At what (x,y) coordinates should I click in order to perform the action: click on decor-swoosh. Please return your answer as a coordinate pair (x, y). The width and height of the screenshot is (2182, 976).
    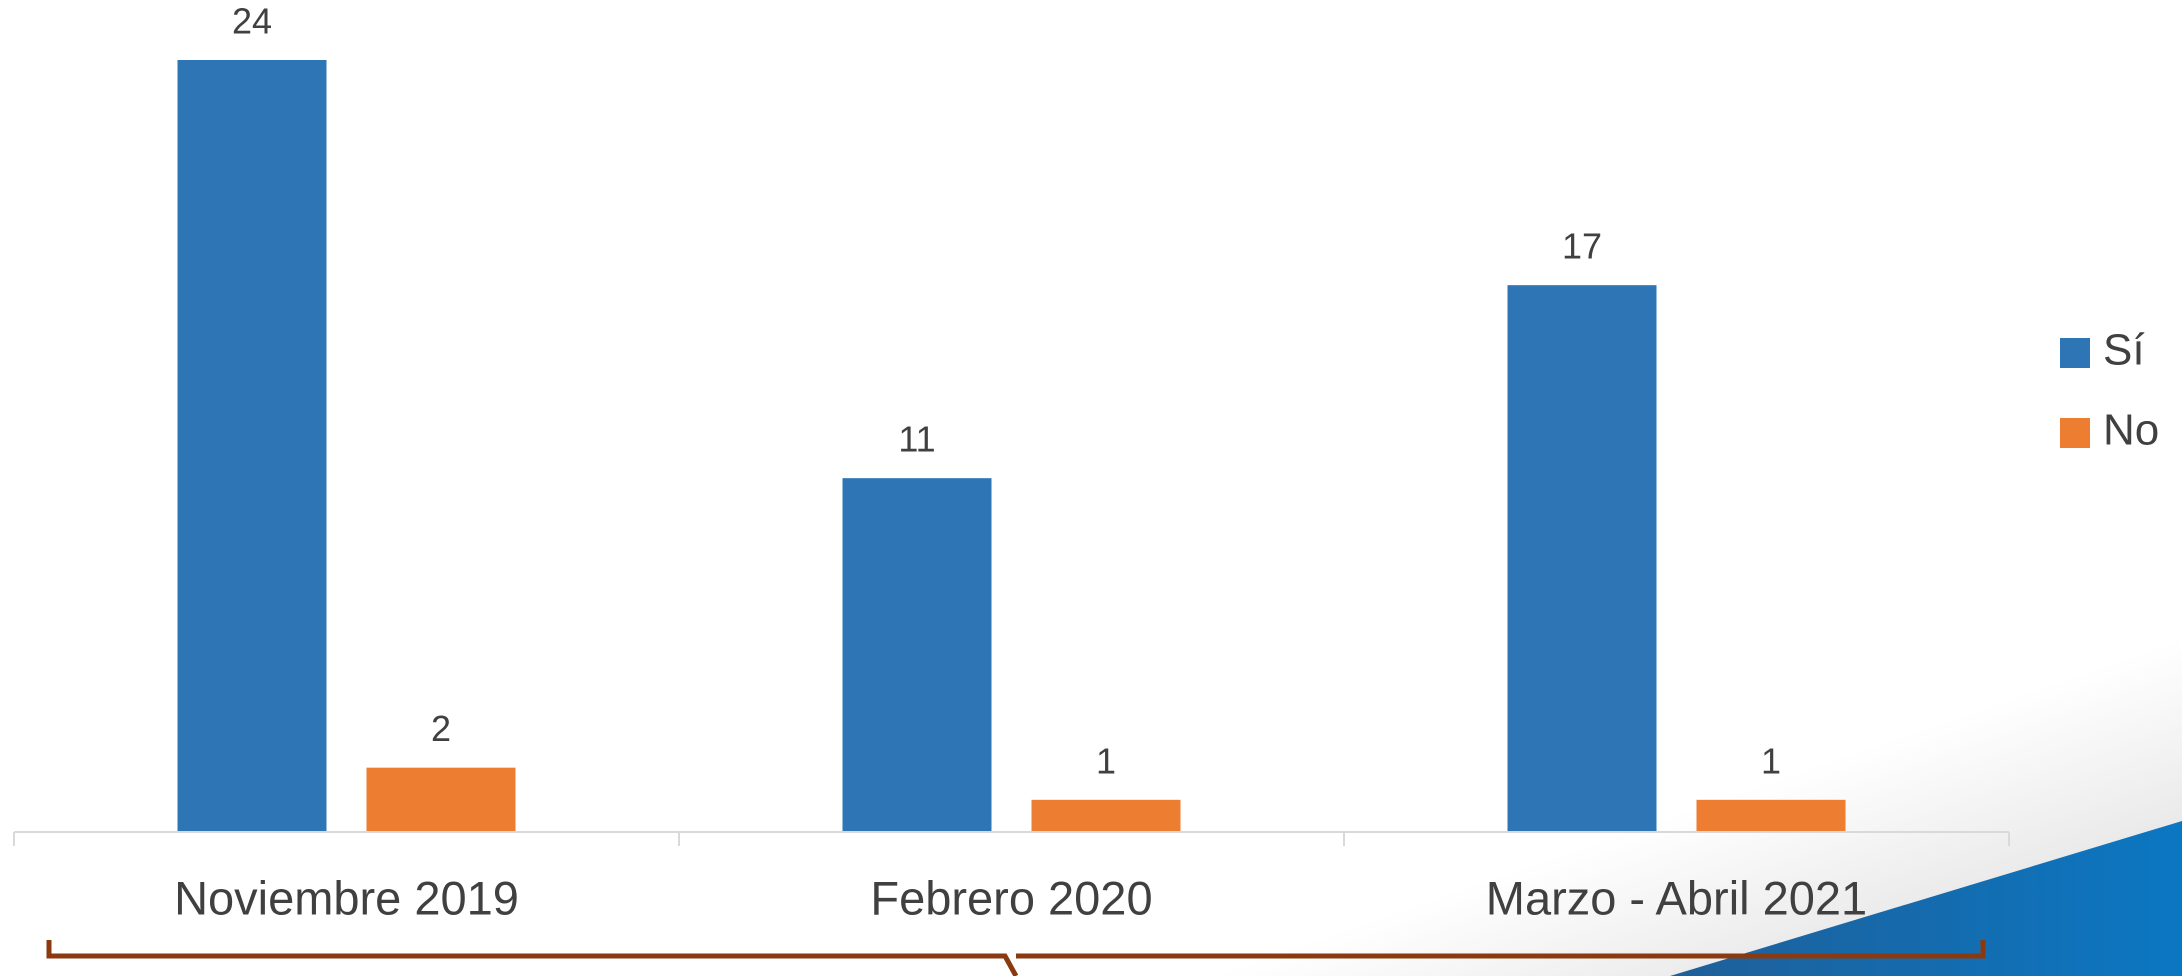
    Looking at the image, I should click on (1926, 898).